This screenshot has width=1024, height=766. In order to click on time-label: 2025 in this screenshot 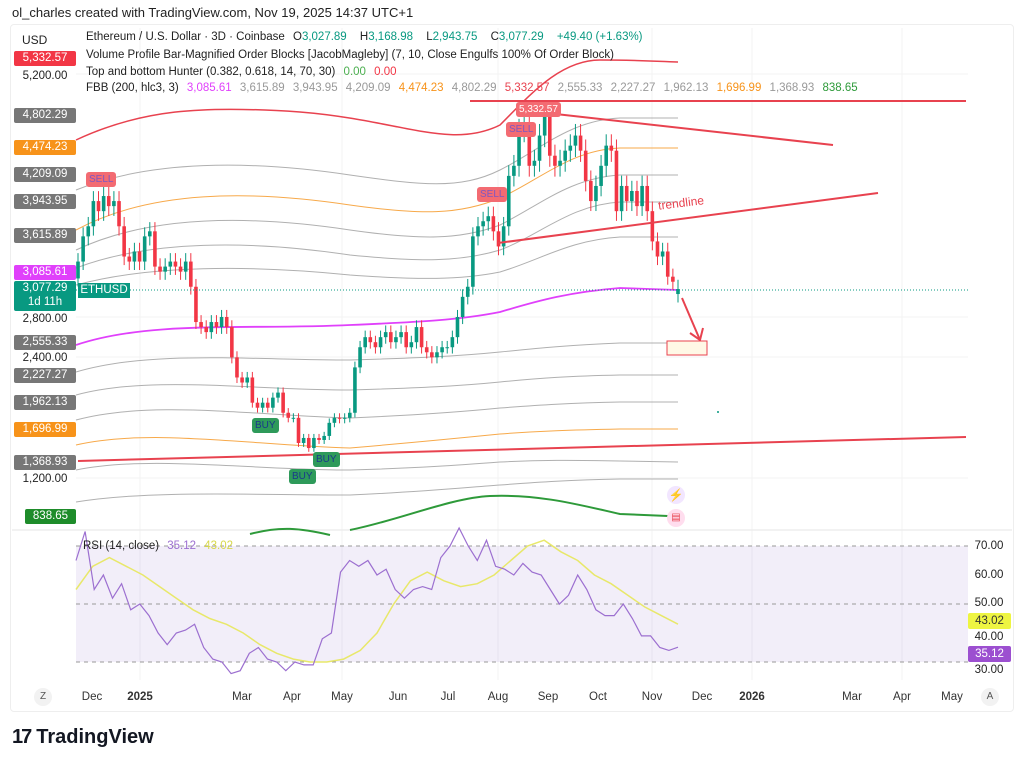, I will do `click(140, 697)`.